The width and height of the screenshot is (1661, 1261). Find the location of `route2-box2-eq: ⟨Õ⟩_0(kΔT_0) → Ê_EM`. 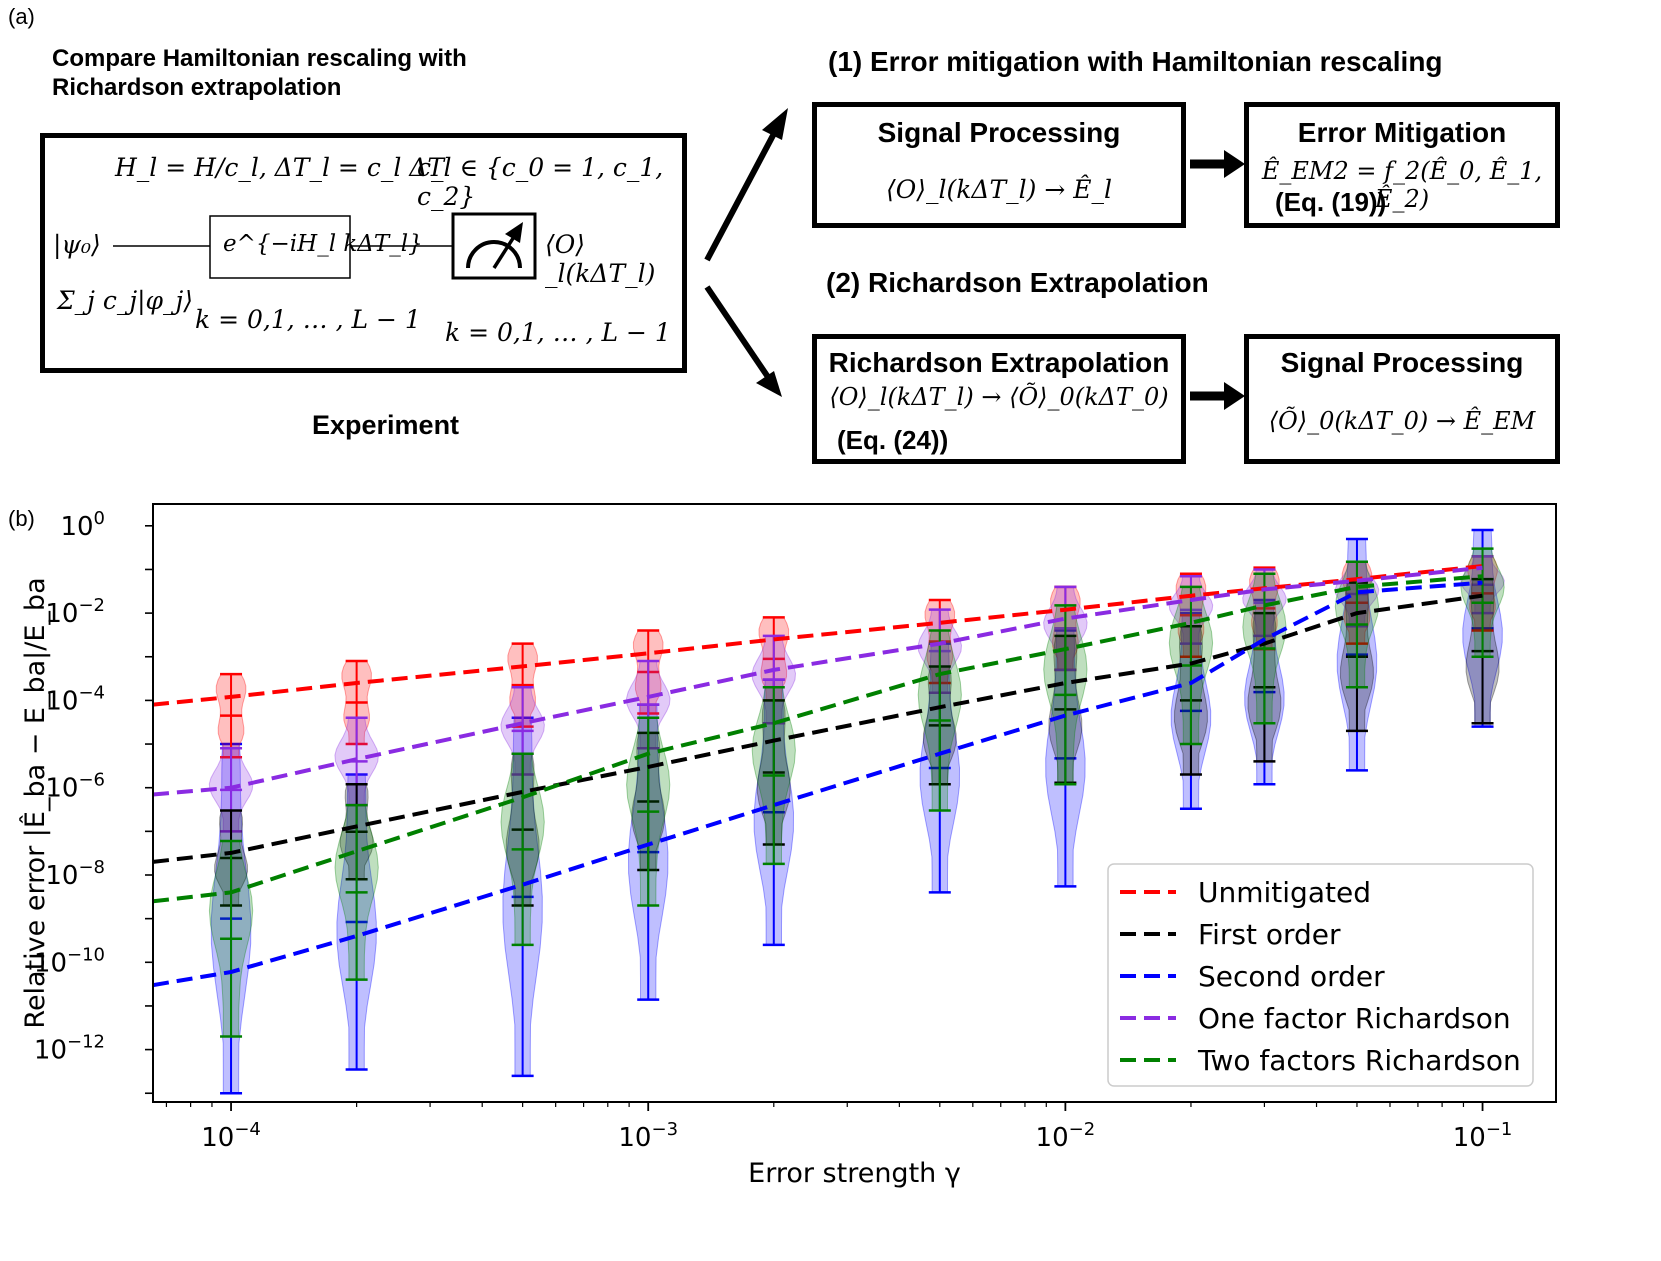

route2-box2-eq: ⟨Õ⟩_0(kΔT_0) → Ê_EM is located at coordinates (1402, 421).